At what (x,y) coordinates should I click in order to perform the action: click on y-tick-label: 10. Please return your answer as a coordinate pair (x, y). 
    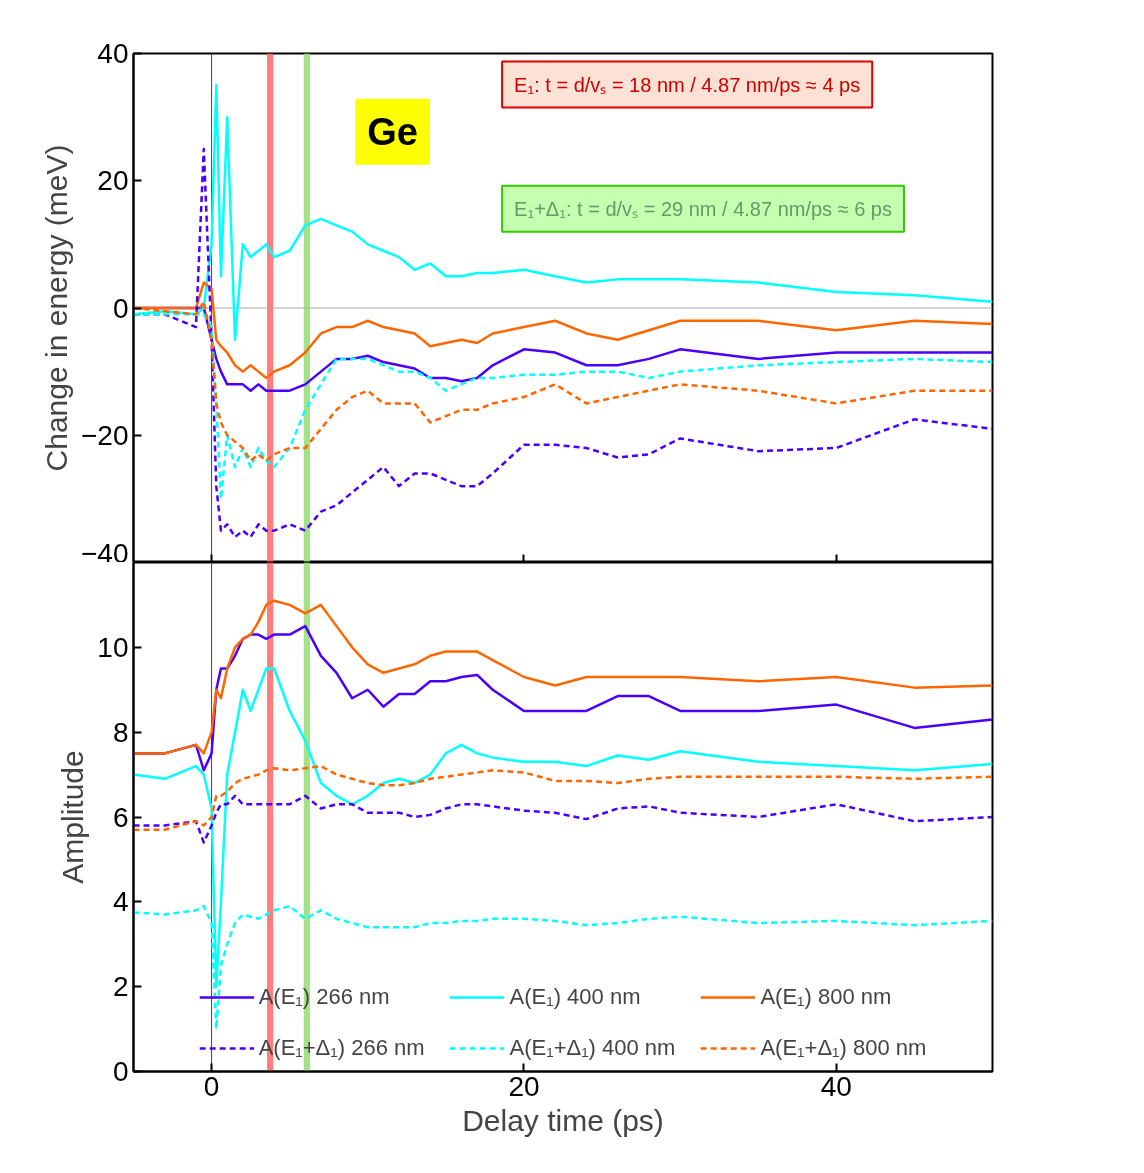
    Looking at the image, I should click on (113, 647).